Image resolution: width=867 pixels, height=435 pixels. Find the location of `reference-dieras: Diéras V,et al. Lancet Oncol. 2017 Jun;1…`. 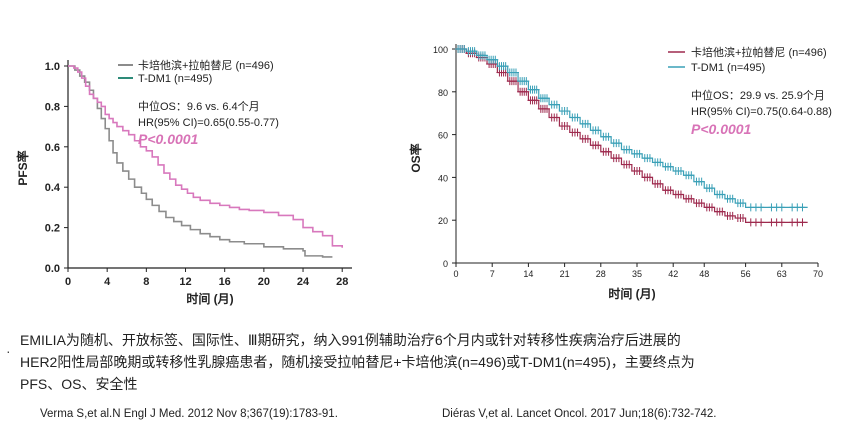

reference-dieras: Diéras V,et al. Lancet Oncol. 2017 Jun;1… is located at coordinates (579, 414).